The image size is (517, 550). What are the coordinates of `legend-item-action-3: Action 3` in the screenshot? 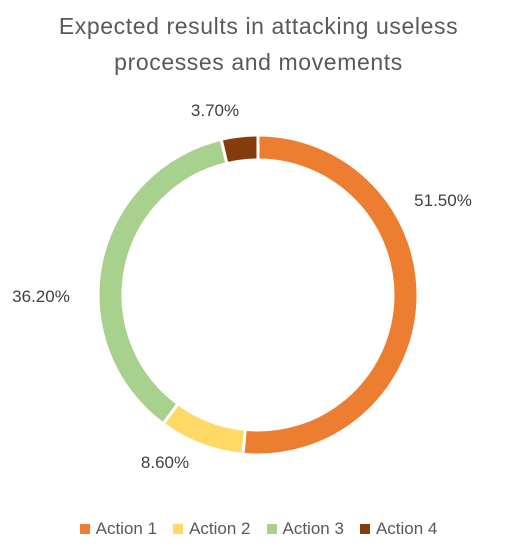 It's located at (305, 529).